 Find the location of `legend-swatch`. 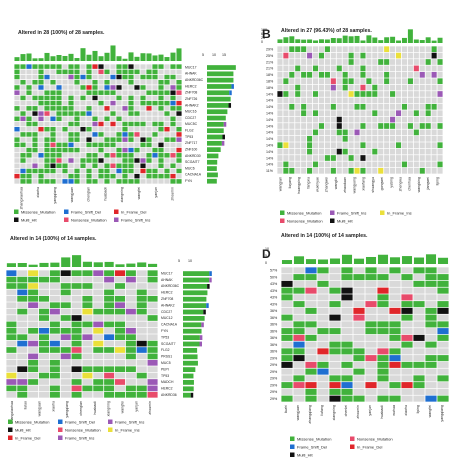

legend-swatch is located at coordinates (66, 211).